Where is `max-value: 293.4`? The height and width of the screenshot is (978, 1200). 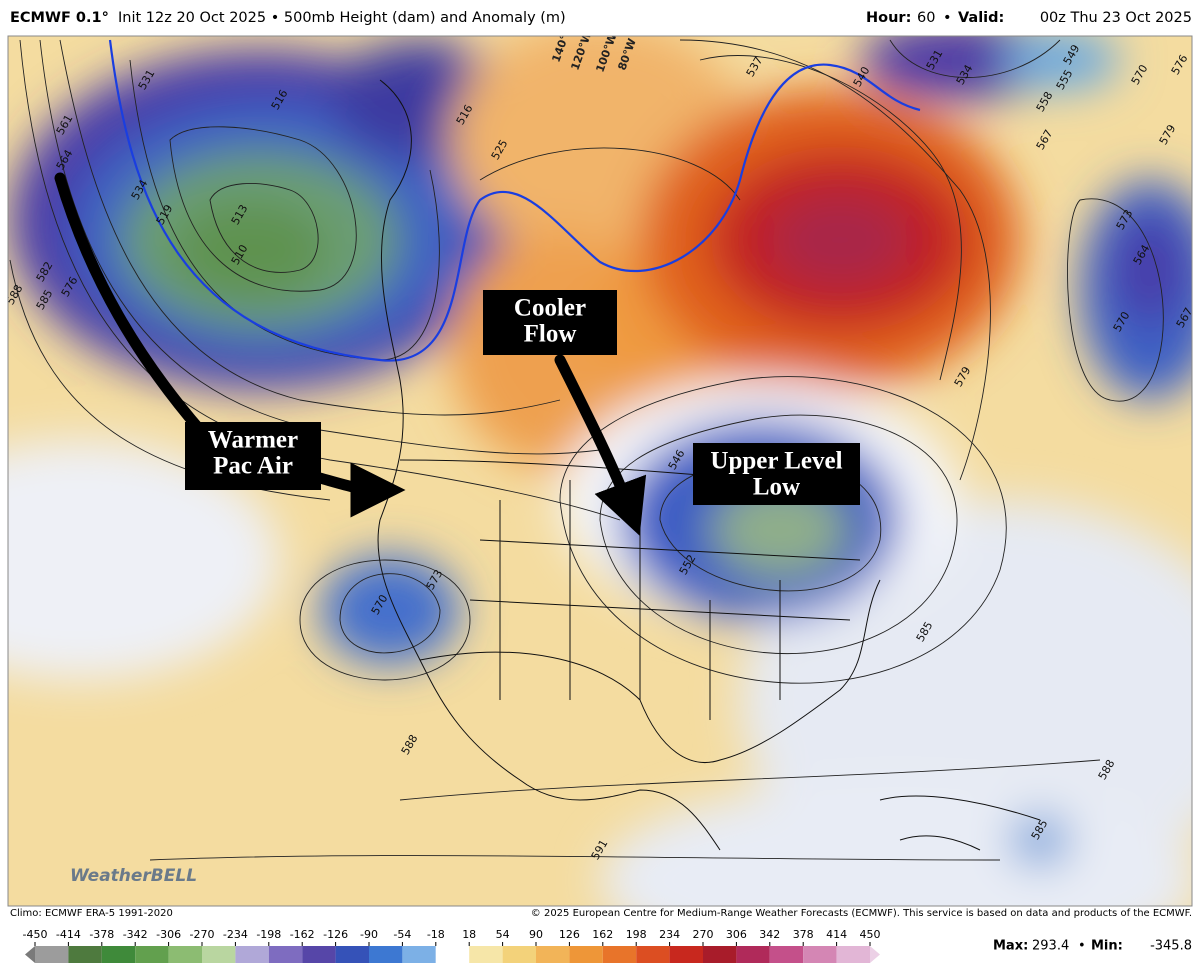
max-value: 293.4 is located at coordinates (1050, 946).